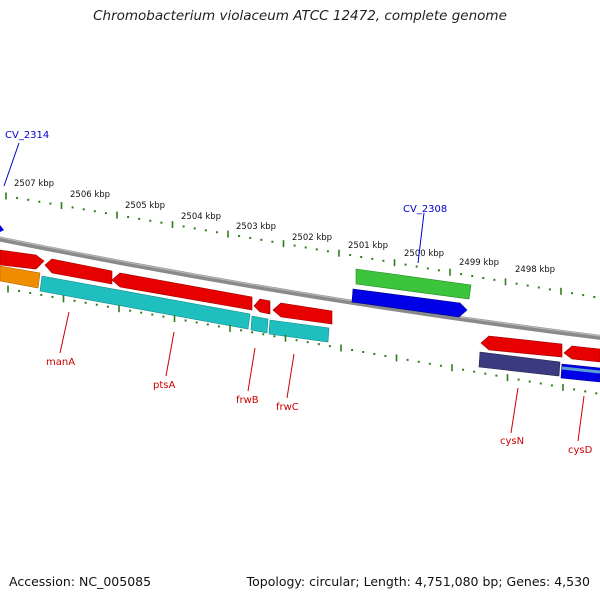 Image resolution: width=600 pixels, height=600 pixels. Describe the element at coordinates (164, 385) in the screenshot. I see `gene-label-ptsA: ptsA` at that location.